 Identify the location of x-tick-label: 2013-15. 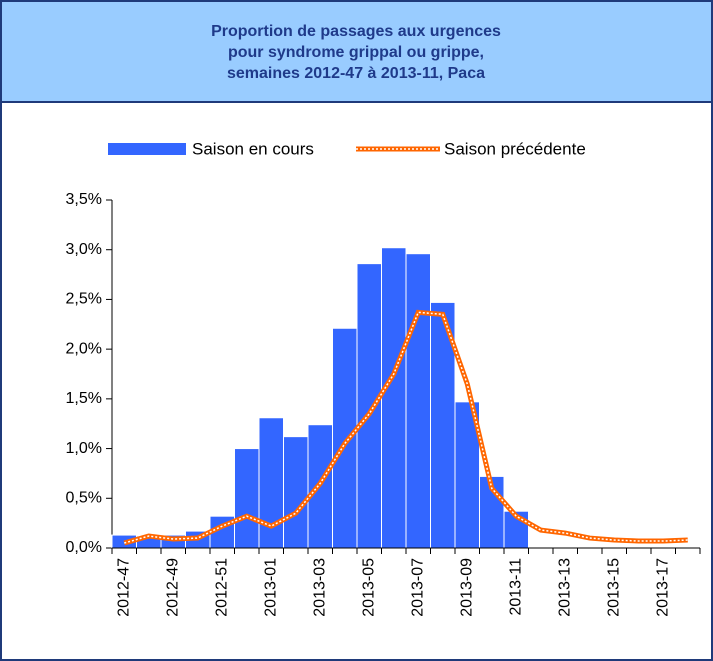
(613, 587).